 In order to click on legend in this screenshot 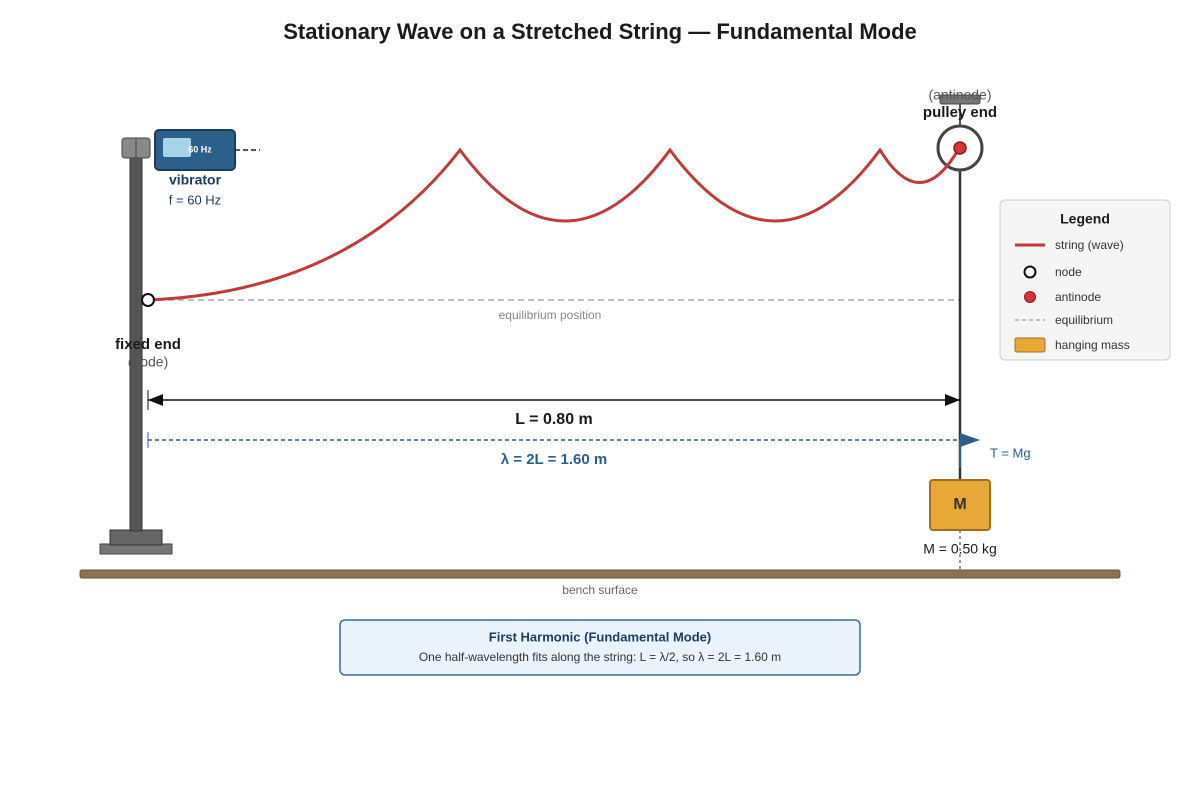, I will do `click(1085, 280)`.